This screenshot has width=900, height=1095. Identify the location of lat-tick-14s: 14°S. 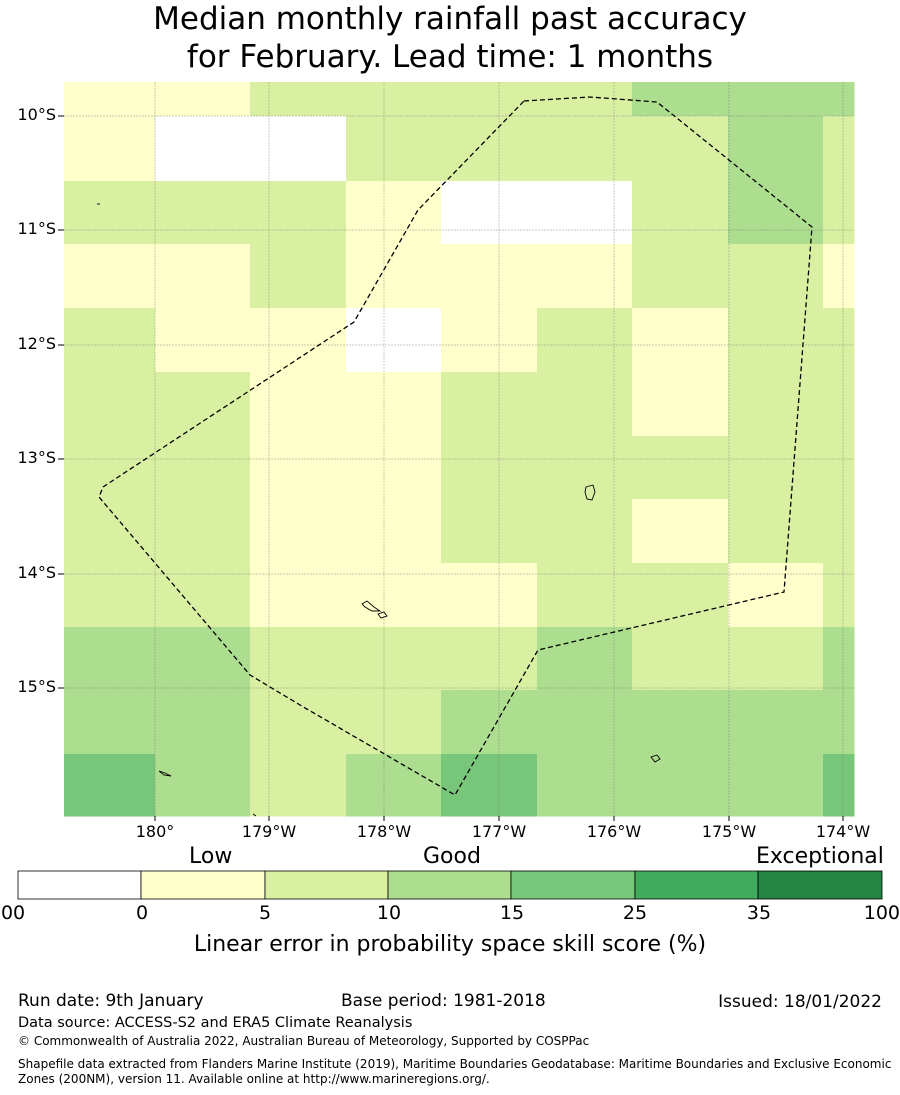
(36, 572).